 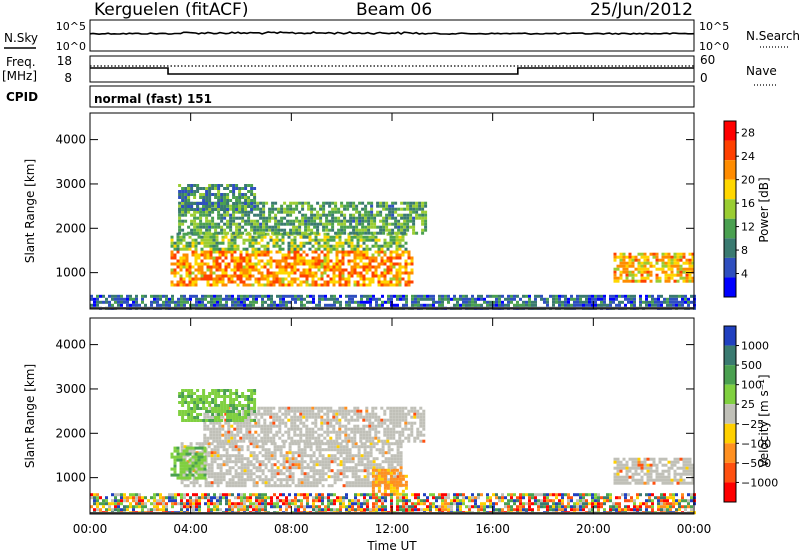 What do you see at coordinates (764, 209) in the screenshot?
I see `power-colorbar-label: Power [dB]` at bounding box center [764, 209].